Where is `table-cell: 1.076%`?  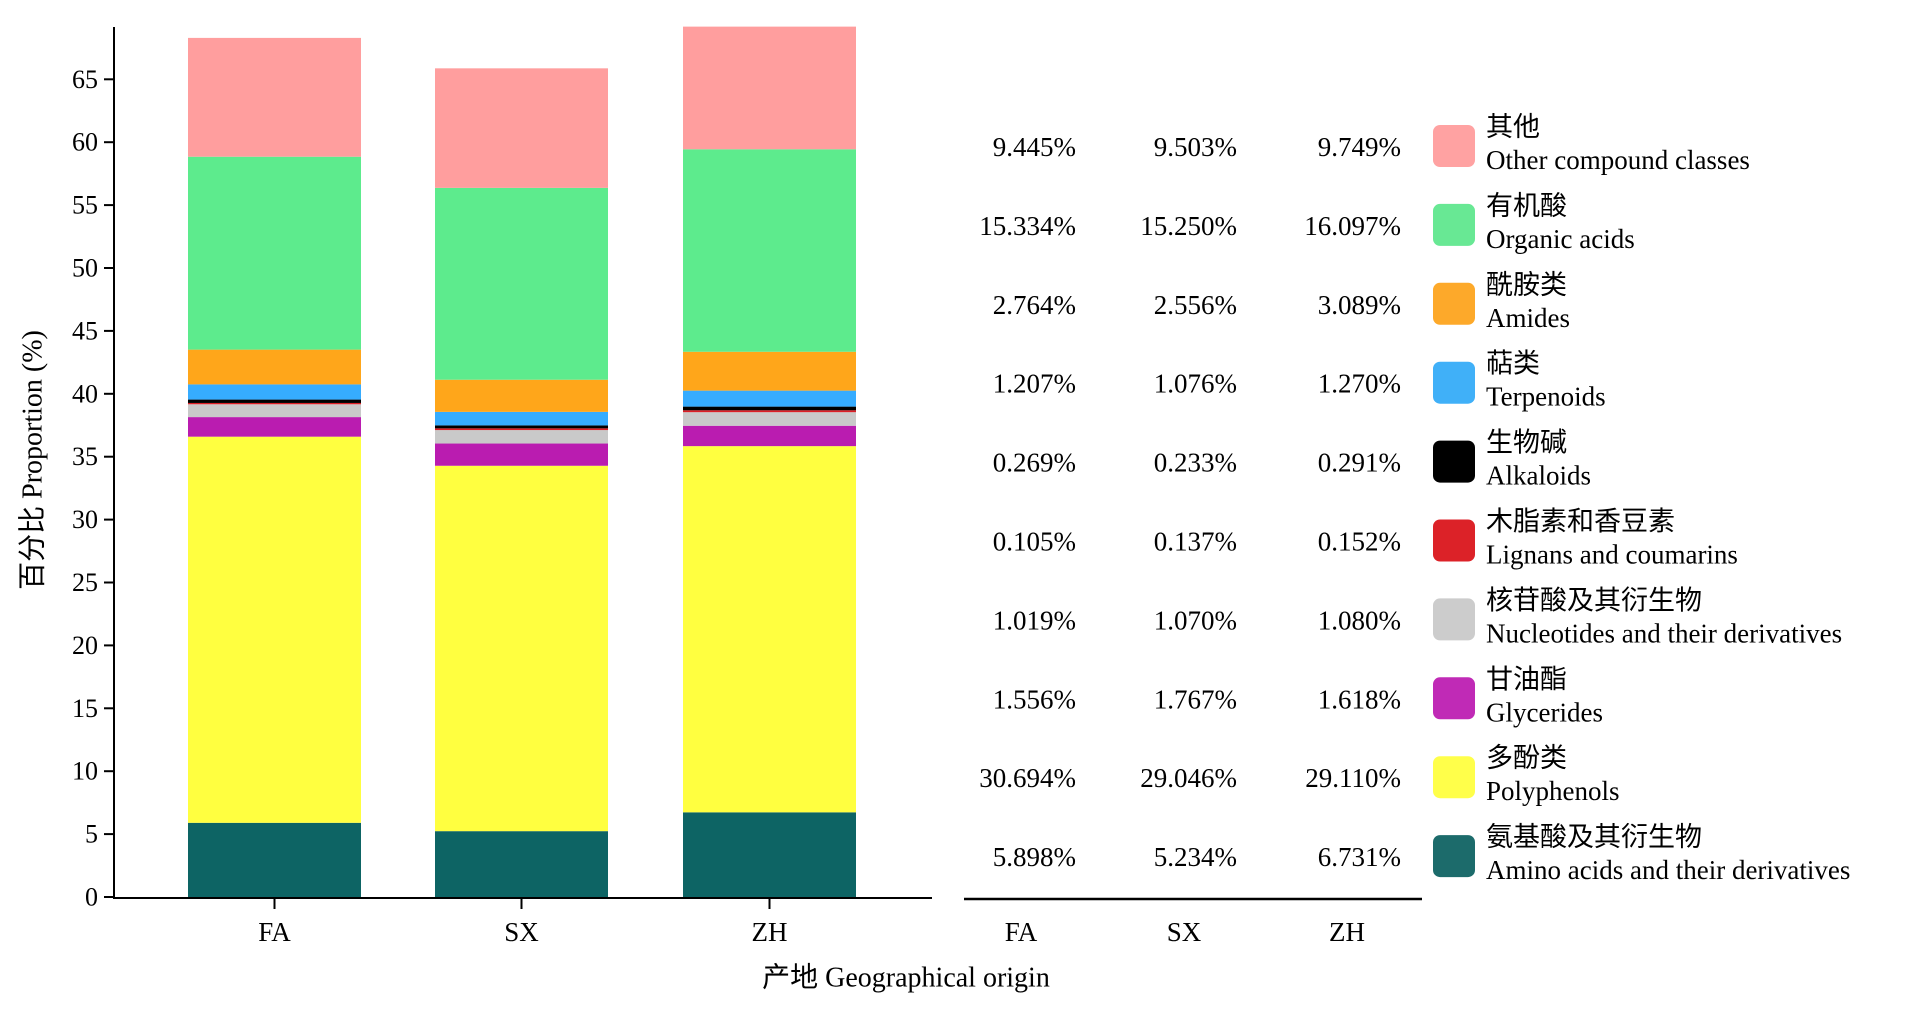 table-cell: 1.076% is located at coordinates (1195, 384).